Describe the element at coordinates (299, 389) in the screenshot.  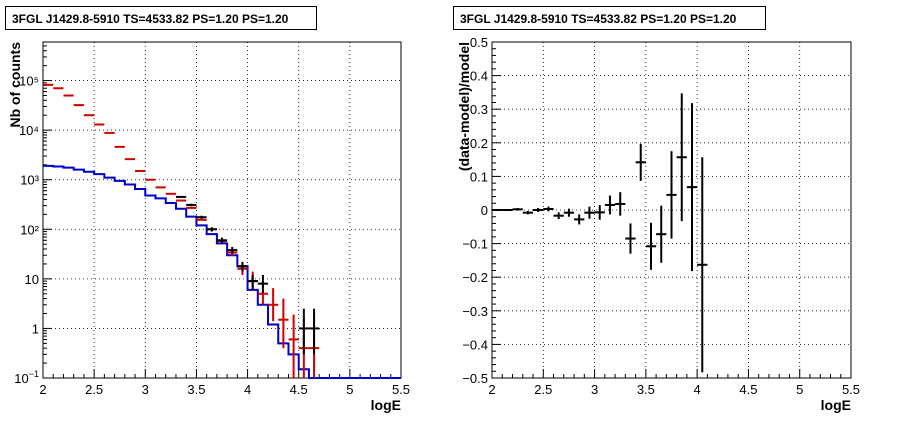
I see `left-x-tick-label: 4.5` at that location.